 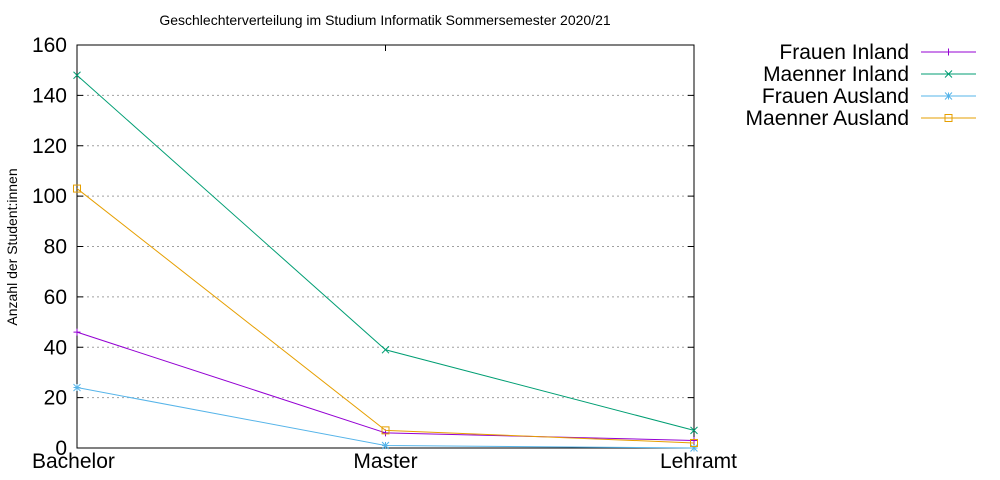 What do you see at coordinates (55, 398) in the screenshot?
I see `y-tick-label: 20` at bounding box center [55, 398].